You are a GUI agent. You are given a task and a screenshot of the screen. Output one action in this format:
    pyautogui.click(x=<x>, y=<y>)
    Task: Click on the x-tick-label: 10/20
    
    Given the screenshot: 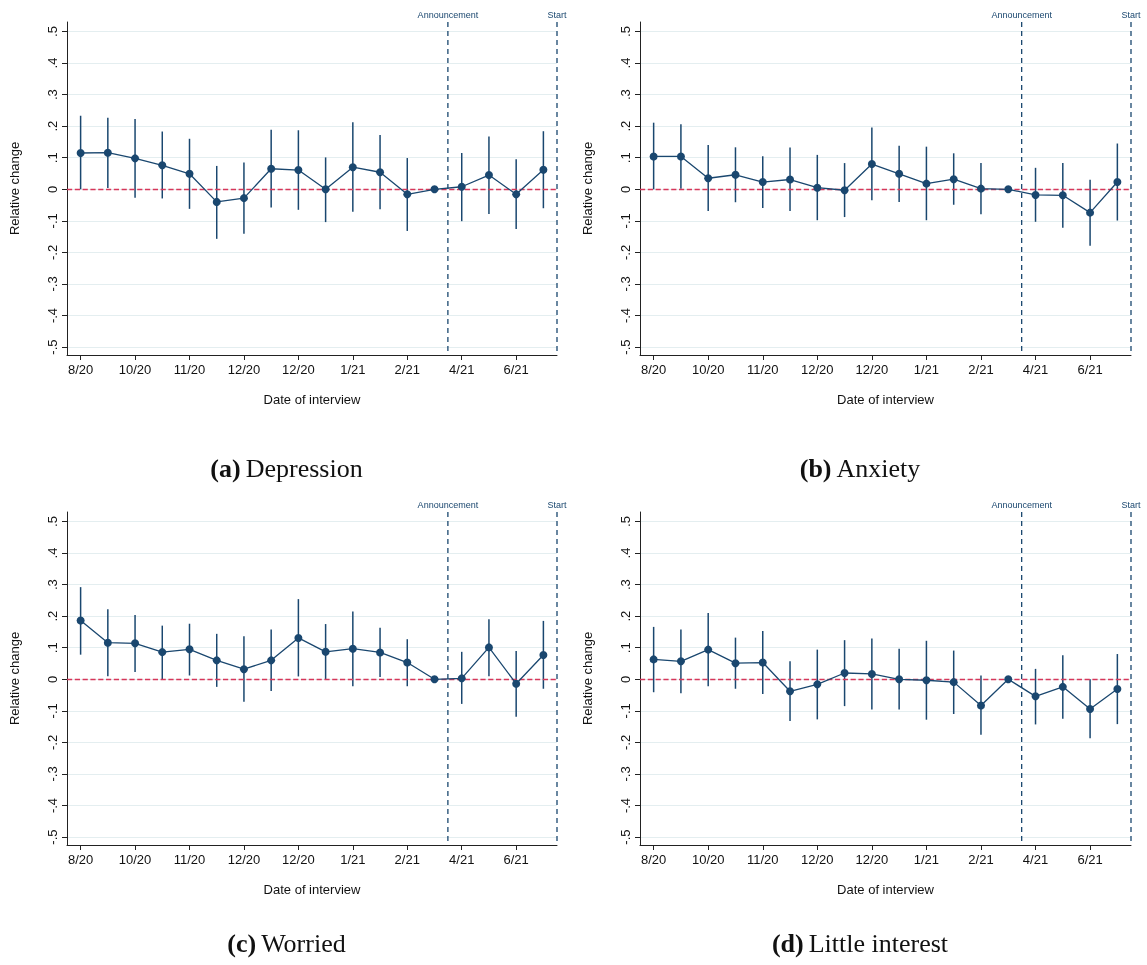 What is the action you would take?
    pyautogui.click(x=708, y=369)
    